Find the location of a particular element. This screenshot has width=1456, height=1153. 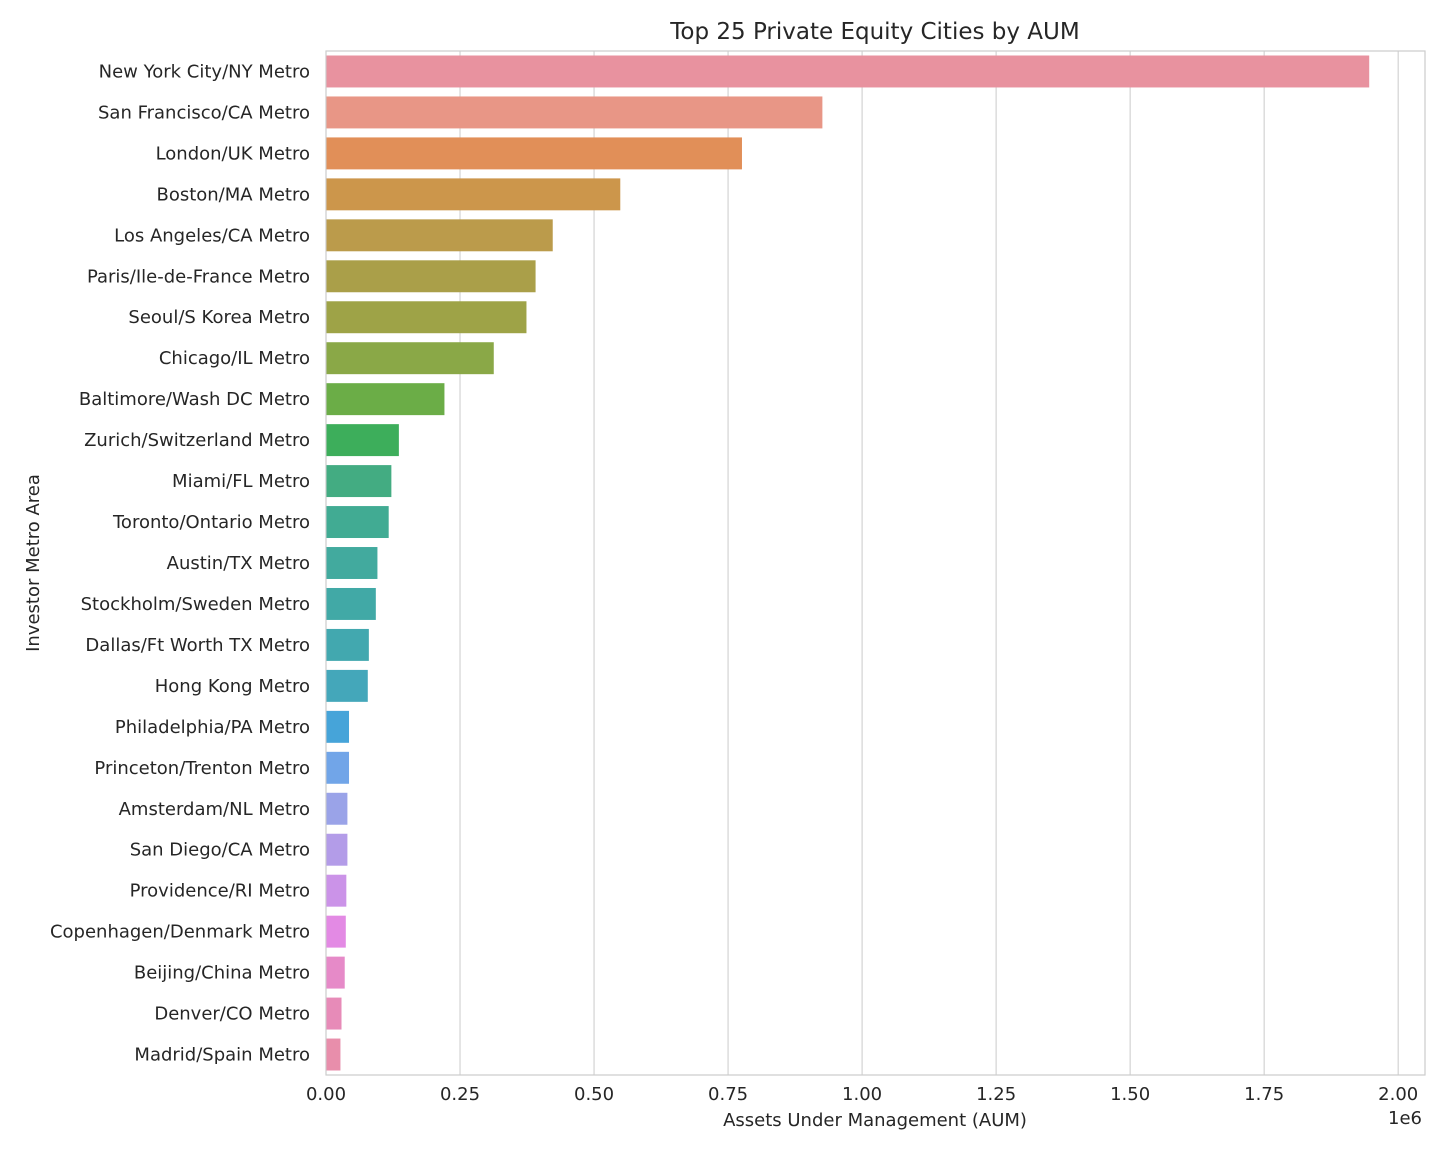

y-tick-label: Hong Kong Metro is located at coordinates (232, 686).